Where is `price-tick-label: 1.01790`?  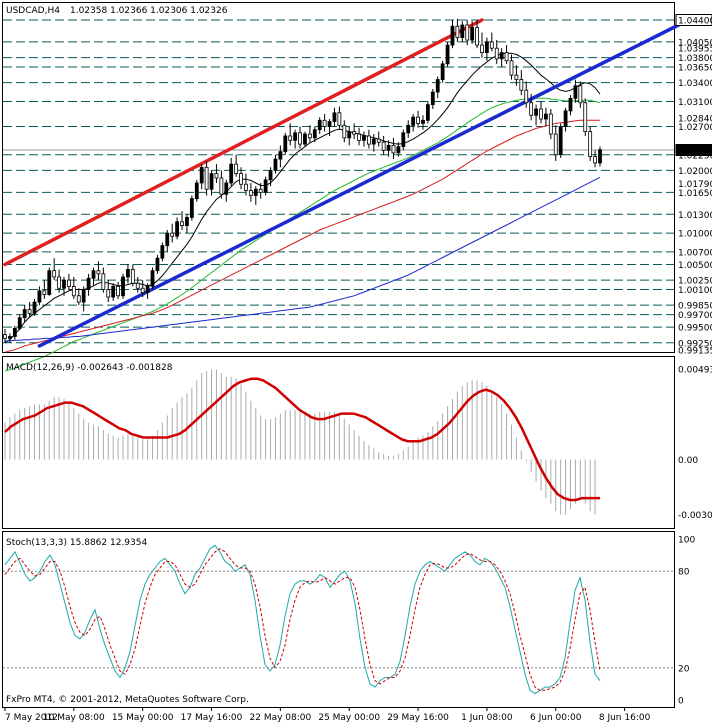 price-tick-label: 1.01790 is located at coordinates (695, 185).